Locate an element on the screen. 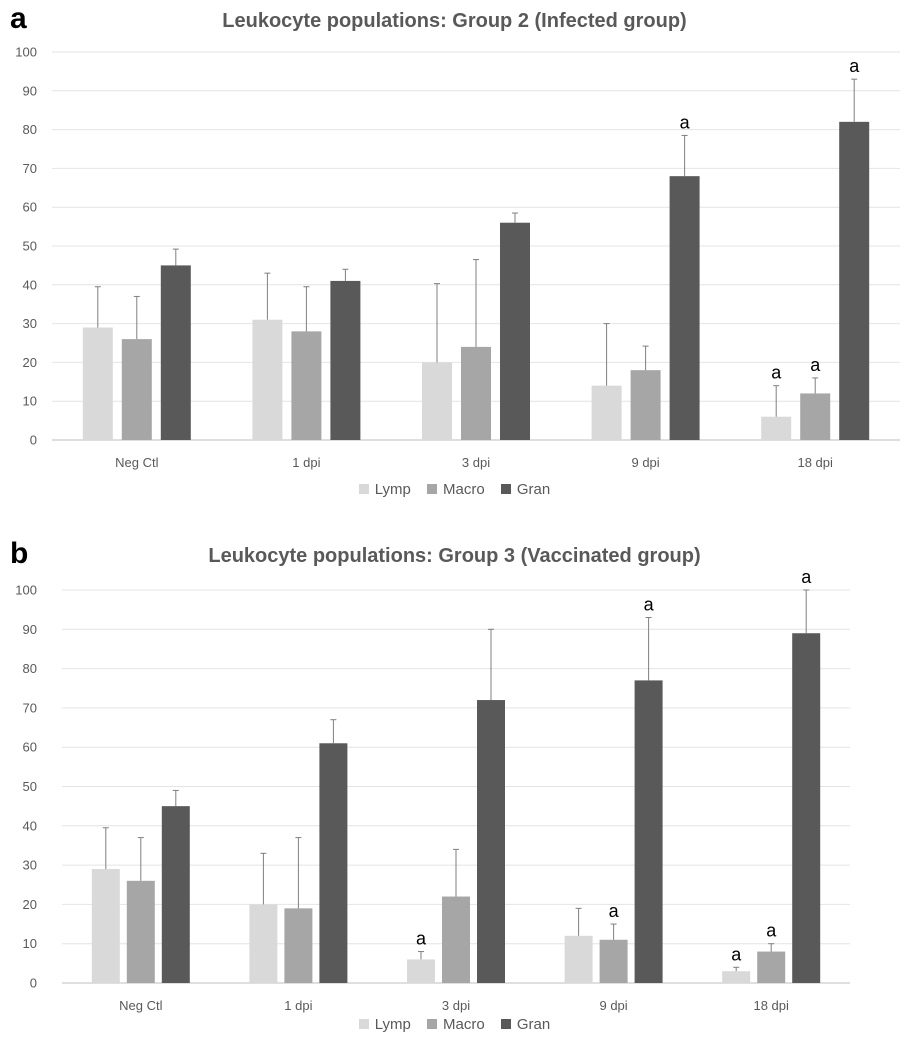  panel-letter: a is located at coordinates (18, 18).